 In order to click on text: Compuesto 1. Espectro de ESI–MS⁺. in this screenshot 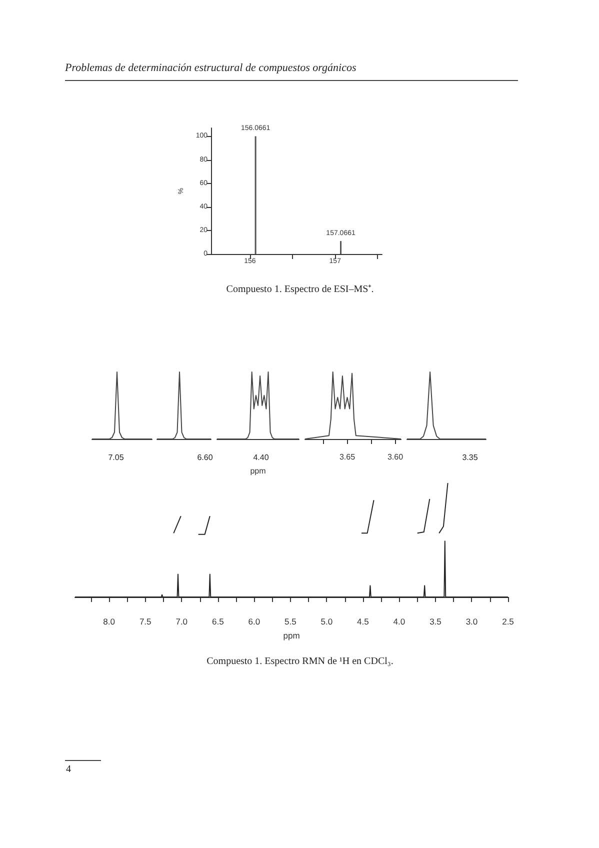, I will do `click(300, 289)`.